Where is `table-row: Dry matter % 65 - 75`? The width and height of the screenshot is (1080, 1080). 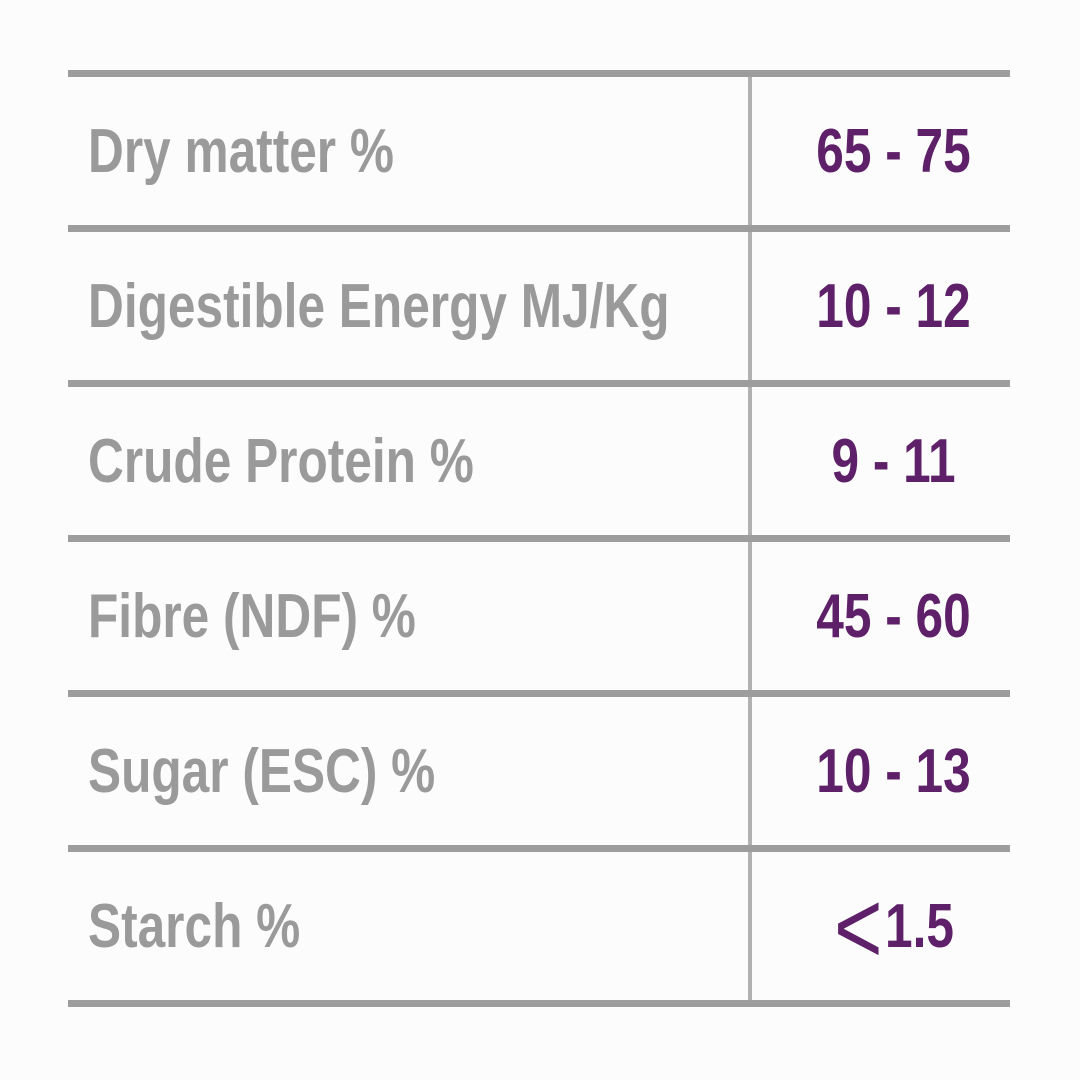
table-row: Dry matter % 65 - 75 is located at coordinates (539, 154).